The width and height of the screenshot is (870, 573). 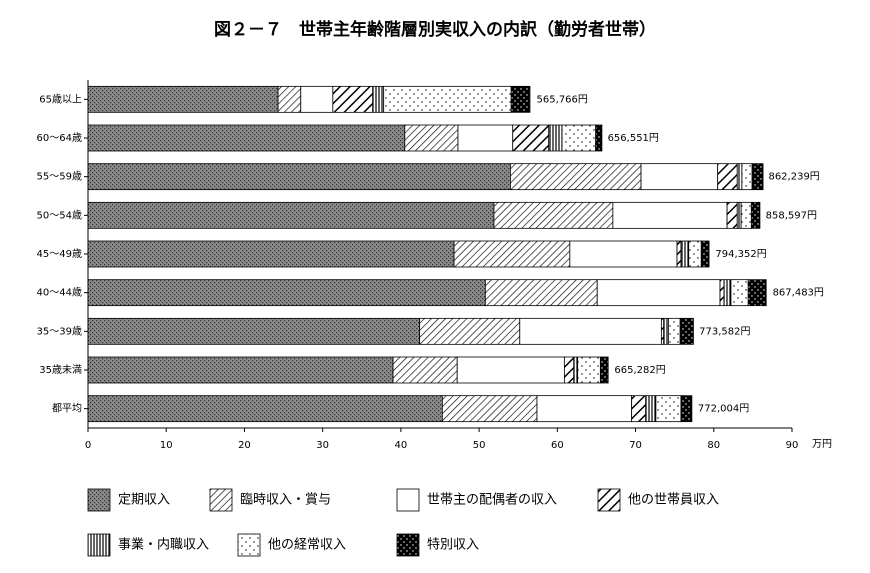 I want to click on total-label: 665,282円, so click(x=639, y=370).